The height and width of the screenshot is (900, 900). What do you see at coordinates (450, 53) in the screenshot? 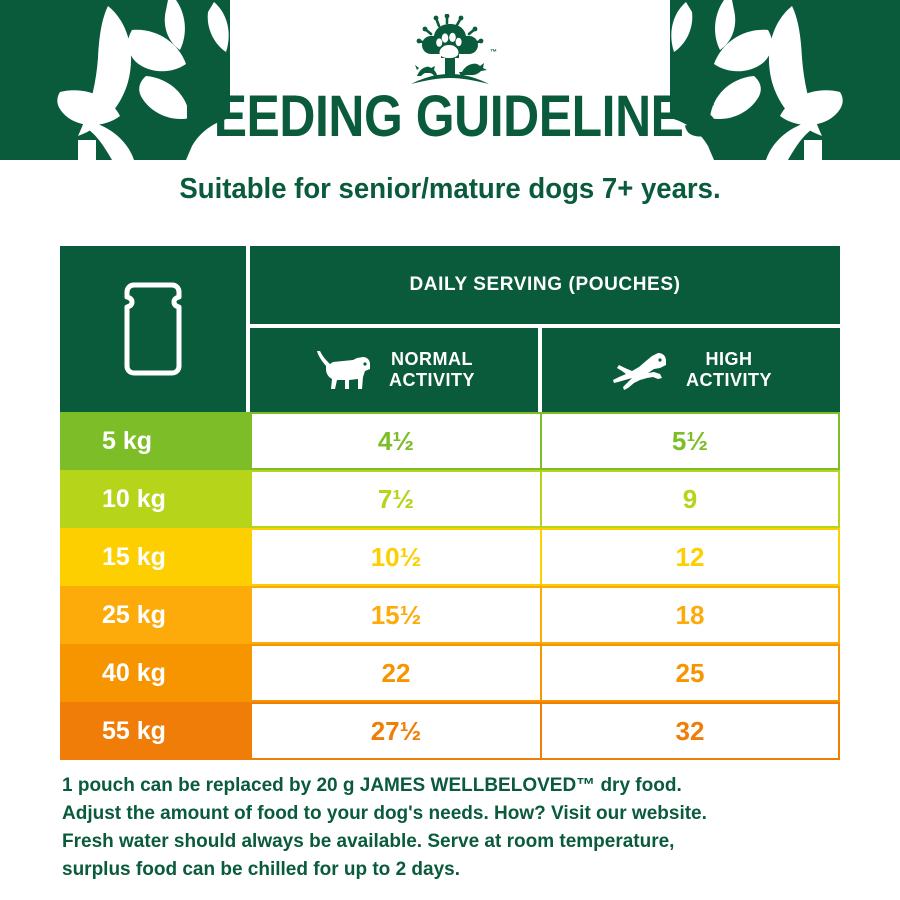
I see `james-wellbeloved-tree-logo: ™` at bounding box center [450, 53].